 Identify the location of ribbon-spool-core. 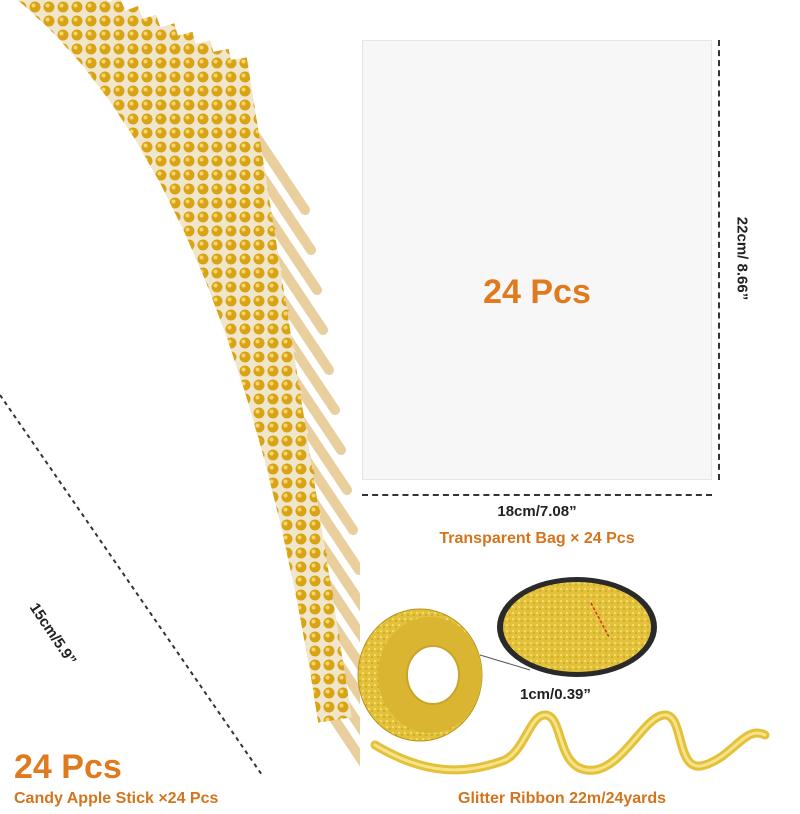
(433, 675).